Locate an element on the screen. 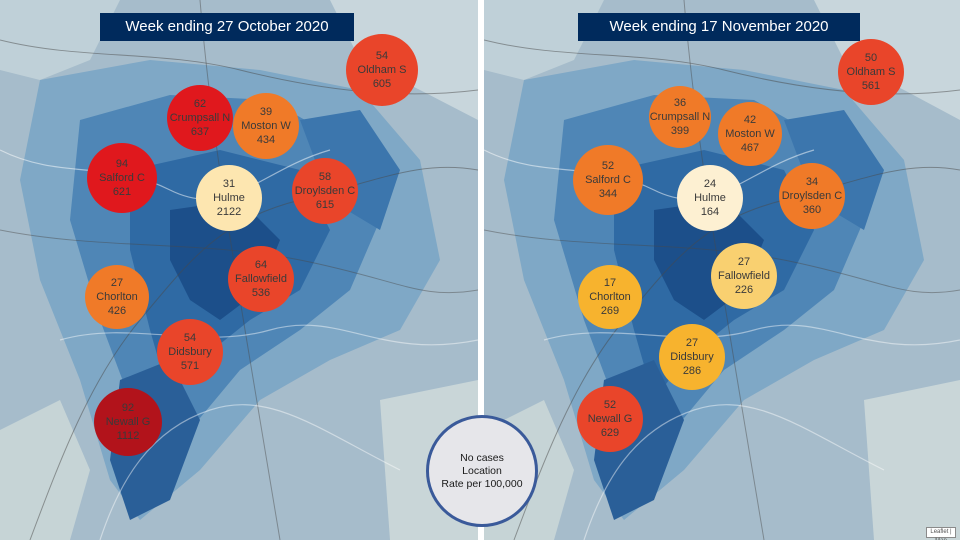 The width and height of the screenshot is (960, 540). area-bubble-droylsden-c: 34 Droylsden C 360 is located at coordinates (812, 196).